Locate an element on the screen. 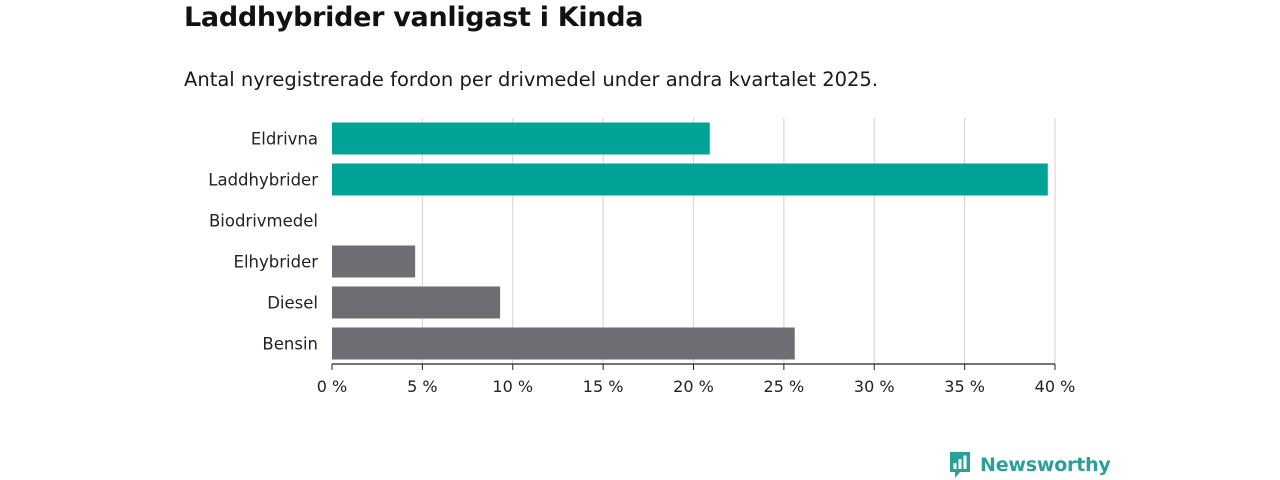 Image resolution: width=1280 pixels, height=480 pixels. bar-bensin is located at coordinates (563, 343).